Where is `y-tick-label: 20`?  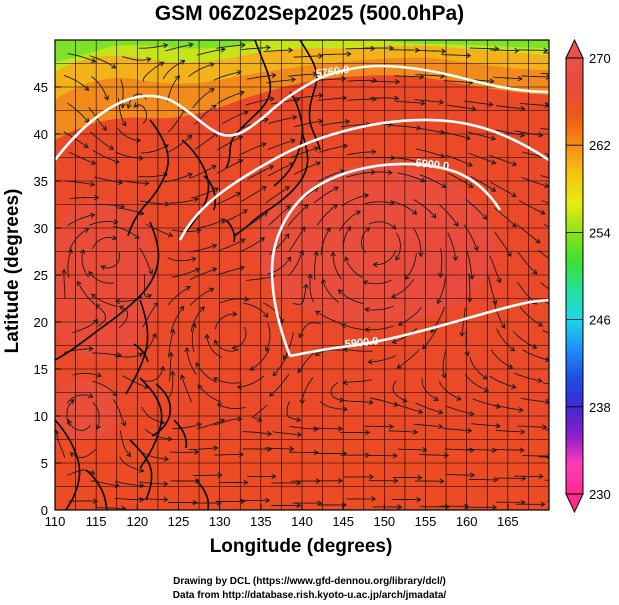
y-tick-label: 20 is located at coordinates (41, 322).